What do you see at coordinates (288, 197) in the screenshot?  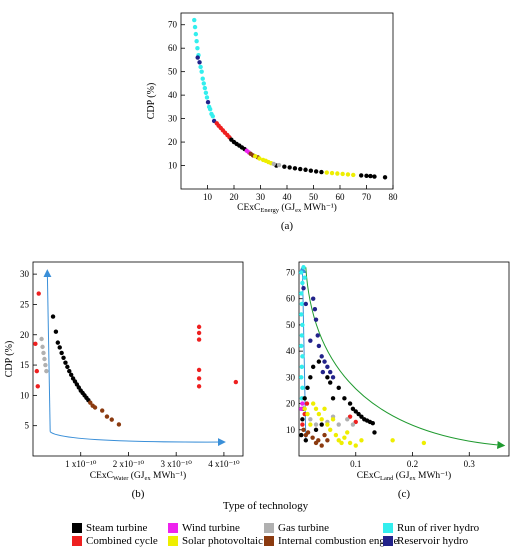 I see `x-tick-label: 40` at bounding box center [288, 197].